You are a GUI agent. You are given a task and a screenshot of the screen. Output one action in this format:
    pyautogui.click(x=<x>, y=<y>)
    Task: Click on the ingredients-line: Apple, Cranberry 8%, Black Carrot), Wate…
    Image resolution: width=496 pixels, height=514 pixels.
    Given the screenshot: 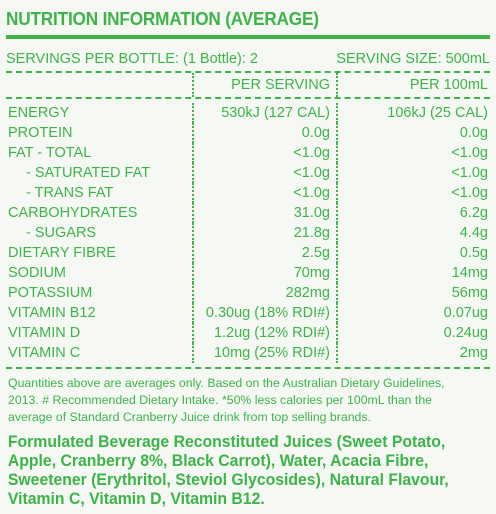 What is the action you would take?
    pyautogui.click(x=218, y=460)
    